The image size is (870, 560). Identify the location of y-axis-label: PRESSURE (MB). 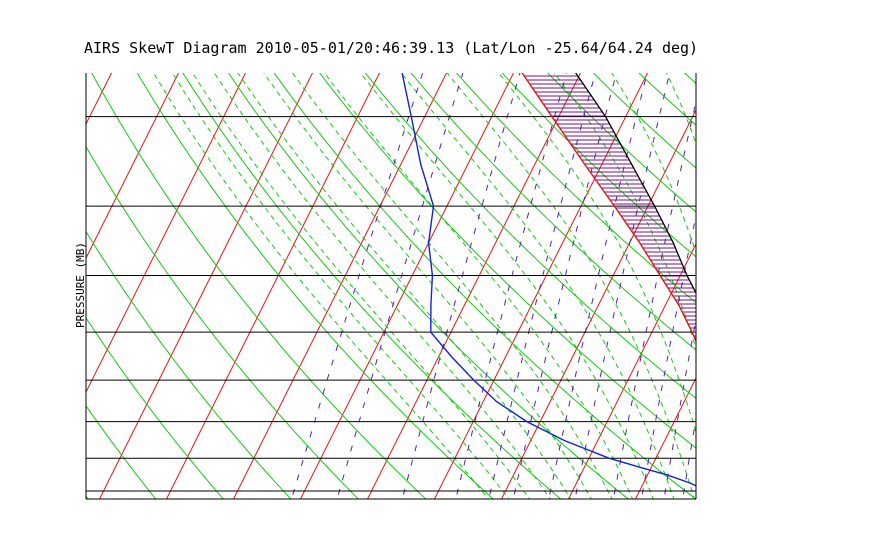
(80, 285).